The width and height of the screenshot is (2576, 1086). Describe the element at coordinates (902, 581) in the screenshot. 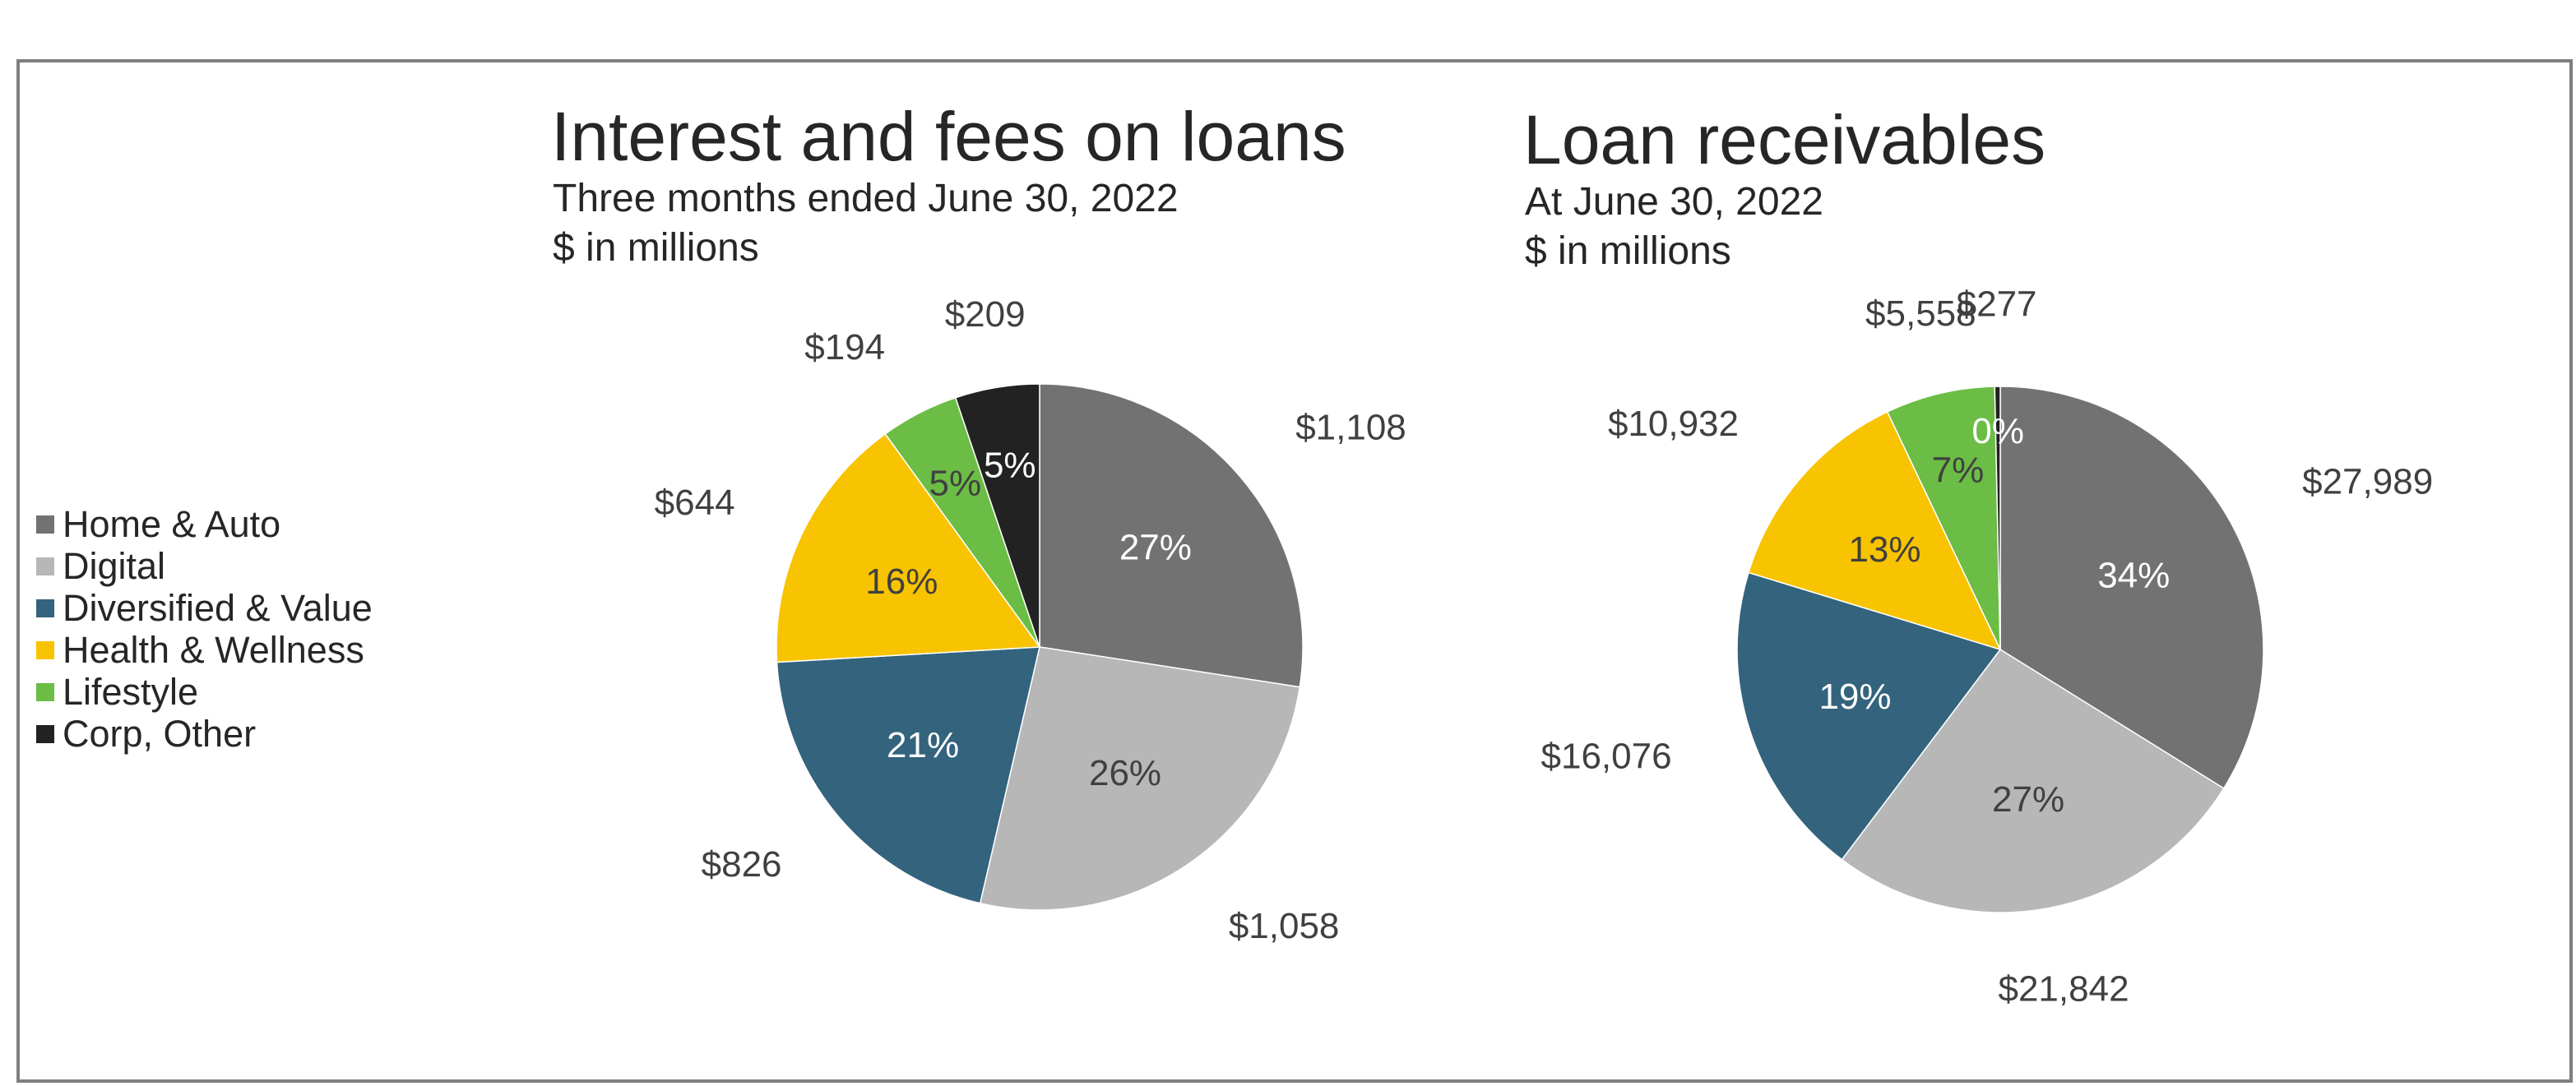

I see `percent-label: 16%` at that location.